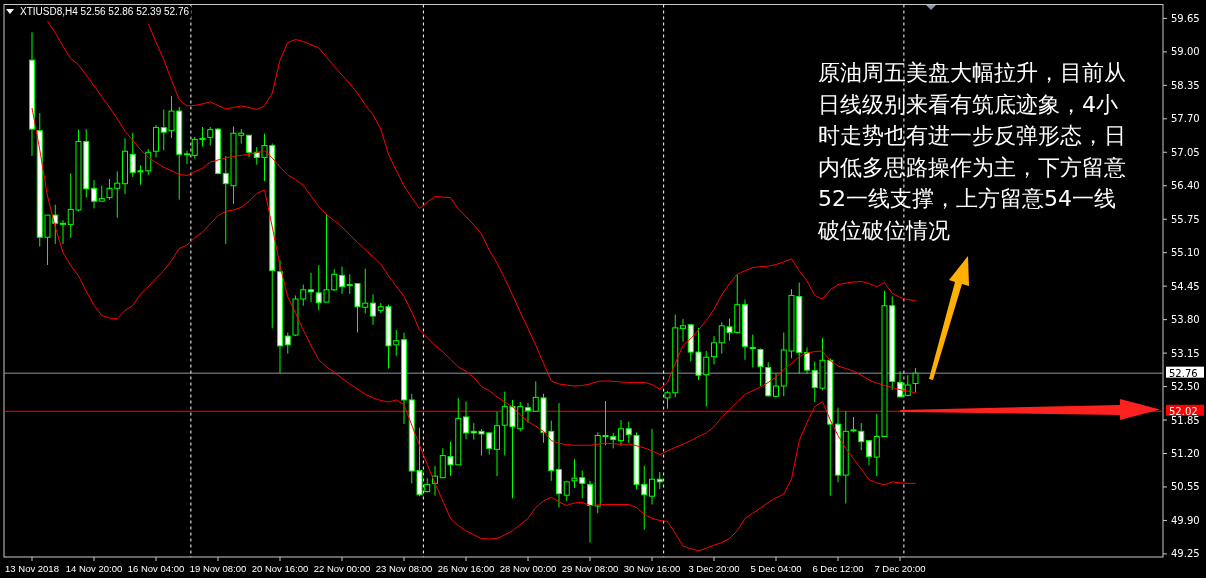 The width and height of the screenshot is (1206, 578). I want to click on x-tick-label: 20 Nov 16:00, so click(280, 568).